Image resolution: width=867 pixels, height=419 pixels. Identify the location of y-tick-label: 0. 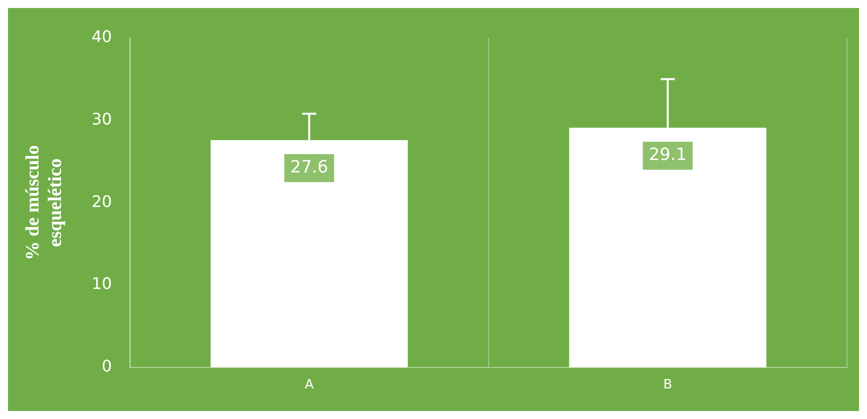
(107, 366).